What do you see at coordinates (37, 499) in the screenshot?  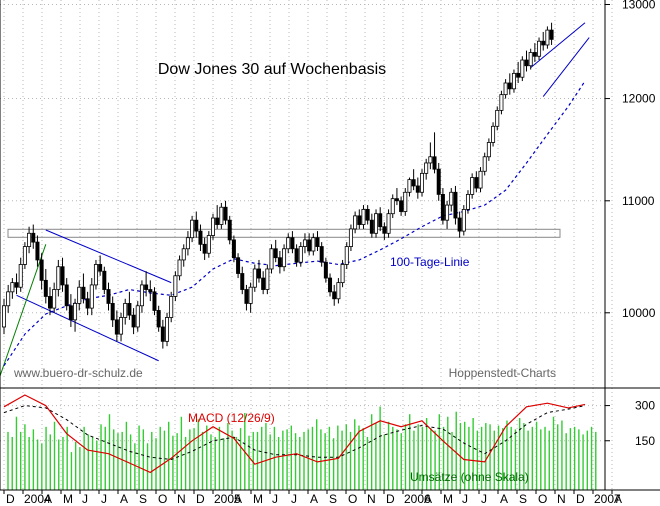 I see `x-tick-label: 2004` at bounding box center [37, 499].